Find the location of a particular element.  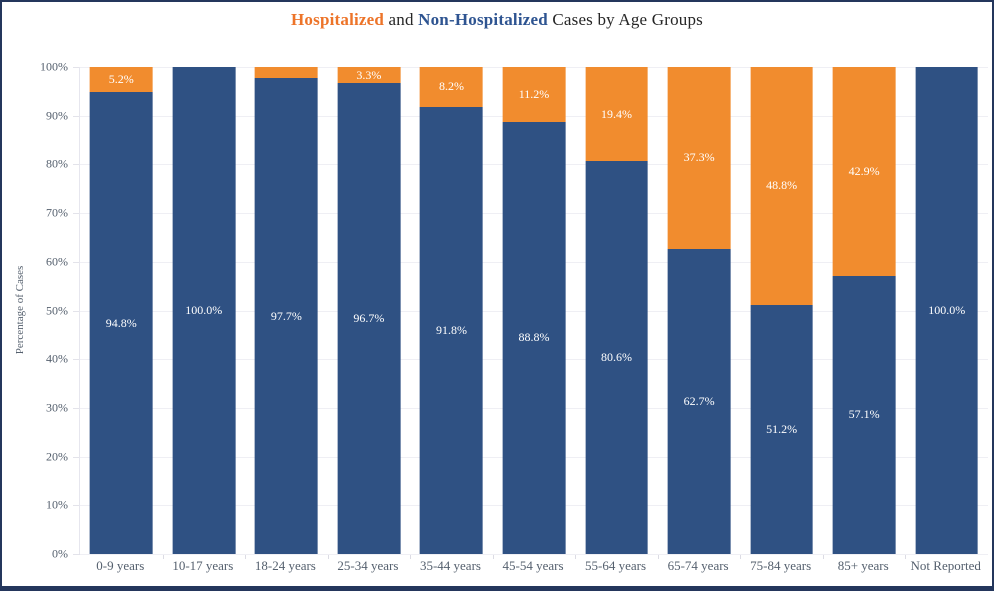

bar-value-label: 37.3% is located at coordinates (699, 157).